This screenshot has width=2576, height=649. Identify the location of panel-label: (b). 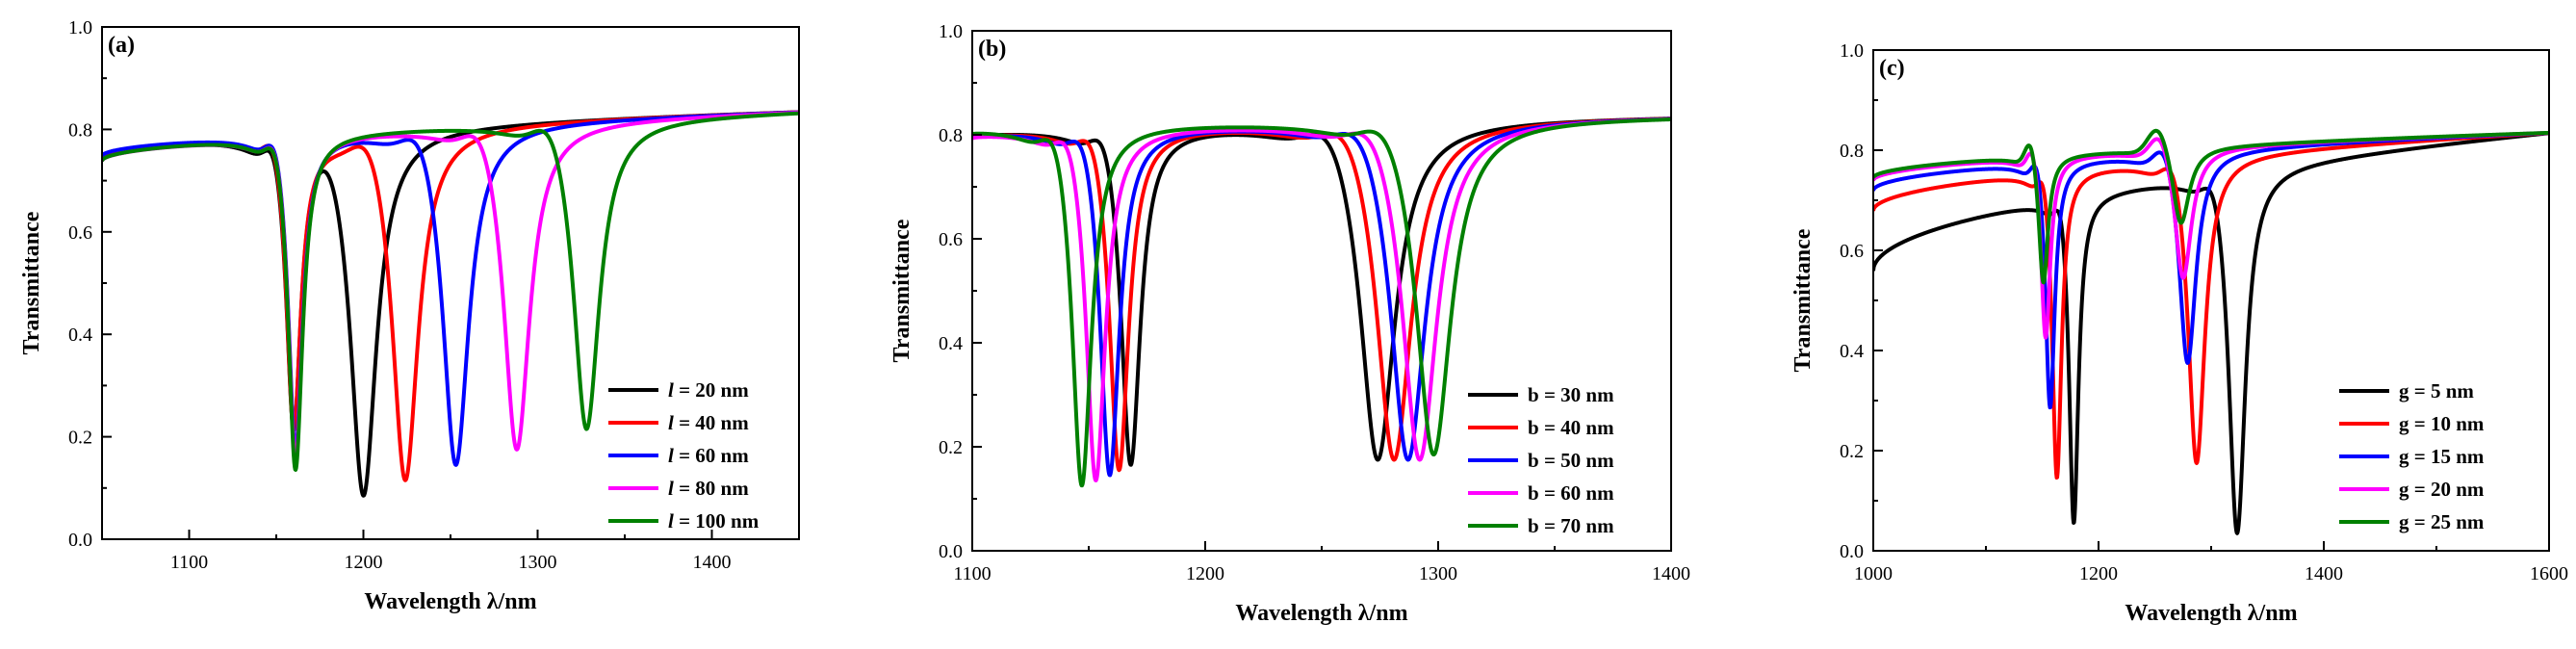
(992, 49).